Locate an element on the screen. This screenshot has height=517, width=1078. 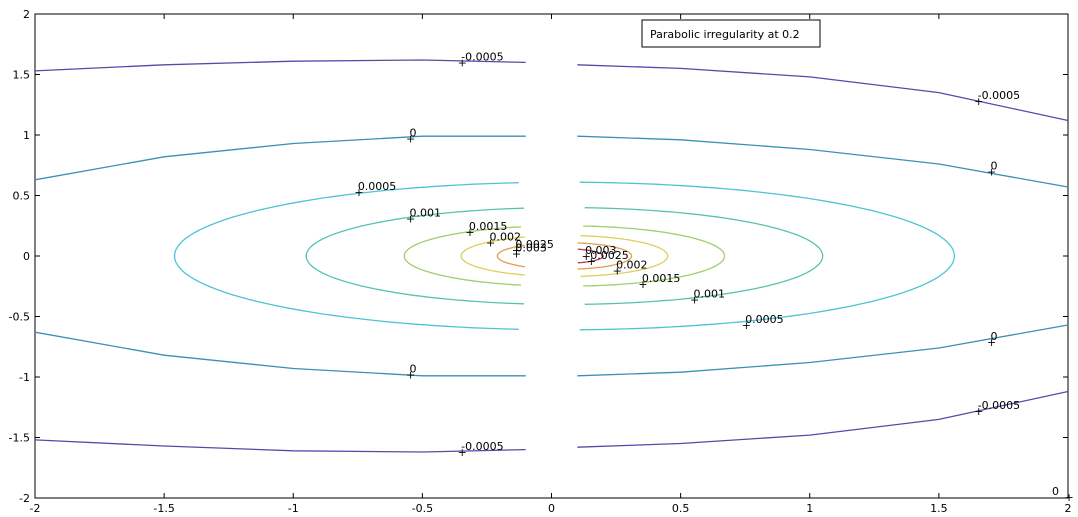
level-label-10: 0.003 is located at coordinates (601, 250).